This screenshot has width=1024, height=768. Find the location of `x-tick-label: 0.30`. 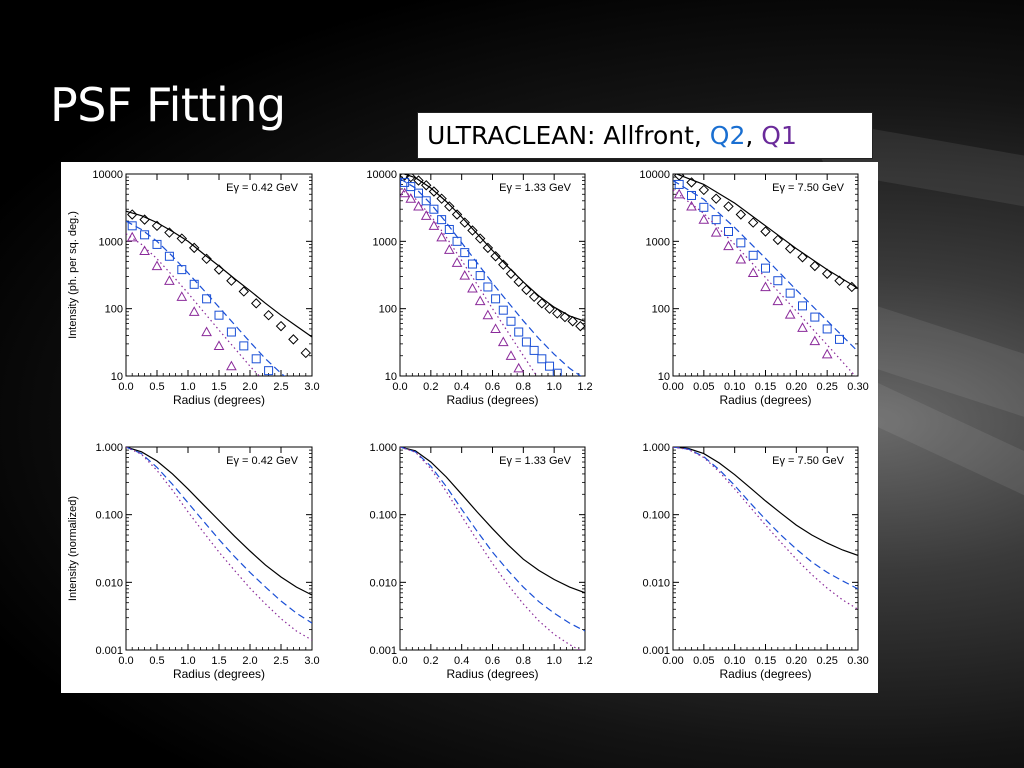

x-tick-label: 0.30 is located at coordinates (857, 661).